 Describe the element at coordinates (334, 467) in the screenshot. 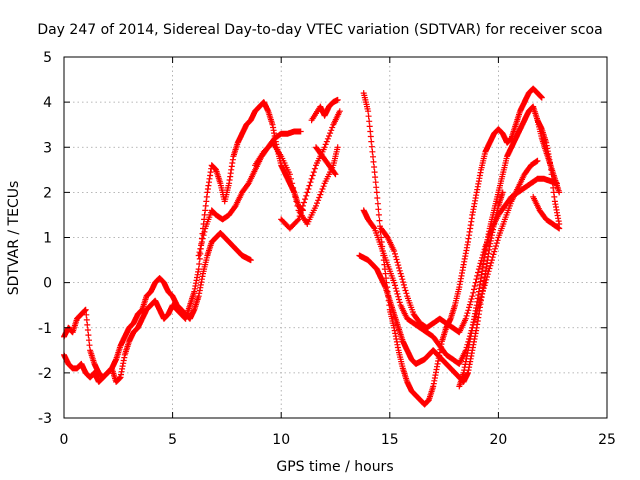

I see `x-axis-label: GPS time / hours` at that location.